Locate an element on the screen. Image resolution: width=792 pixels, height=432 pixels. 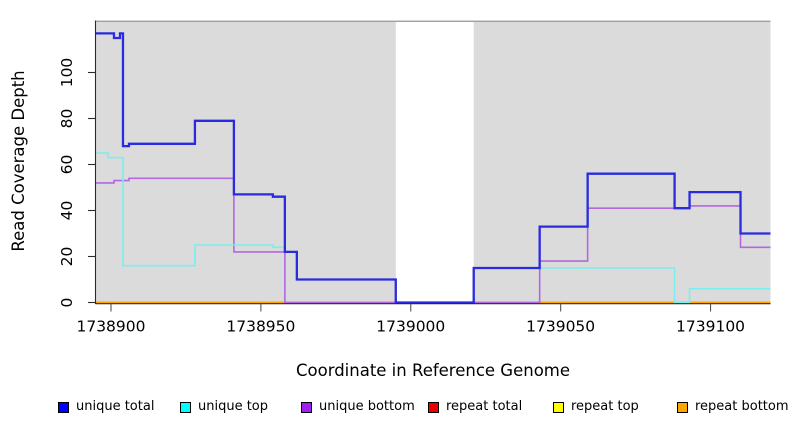
legend-item-unique-bottom: unique bottom is located at coordinates (358, 407).